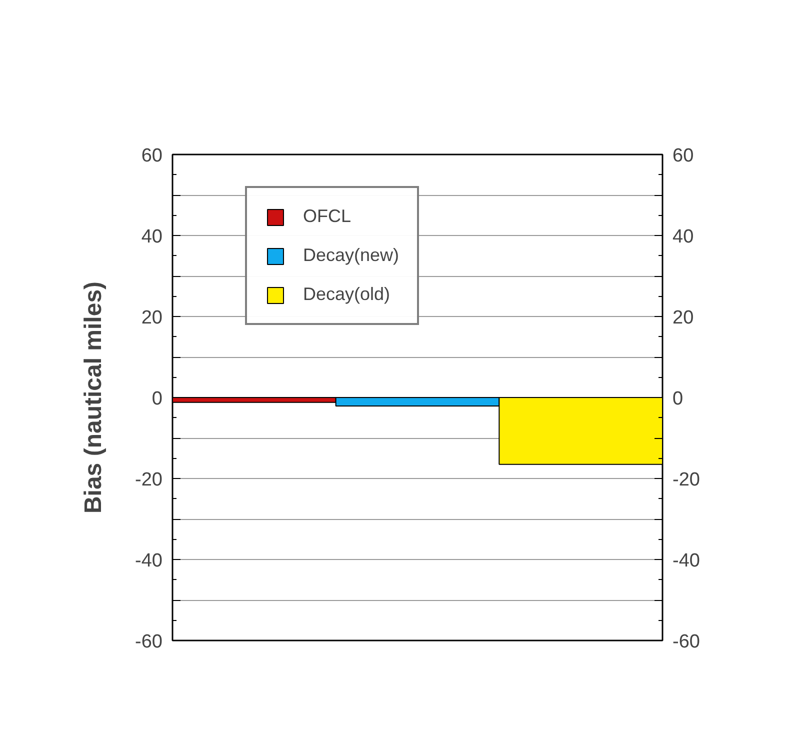 The image size is (788, 733). What do you see at coordinates (152, 237) in the screenshot?
I see `y-tick-label: 40` at bounding box center [152, 237].